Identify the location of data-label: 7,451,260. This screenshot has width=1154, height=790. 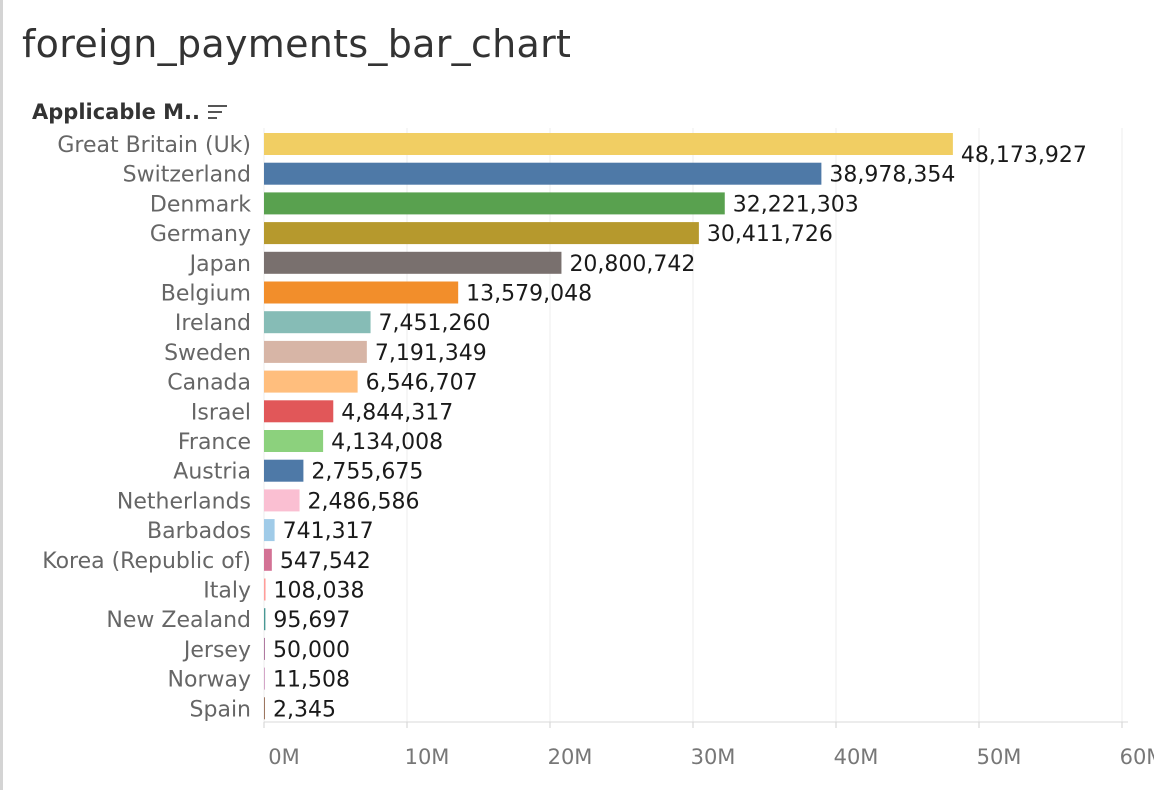
(435, 323).